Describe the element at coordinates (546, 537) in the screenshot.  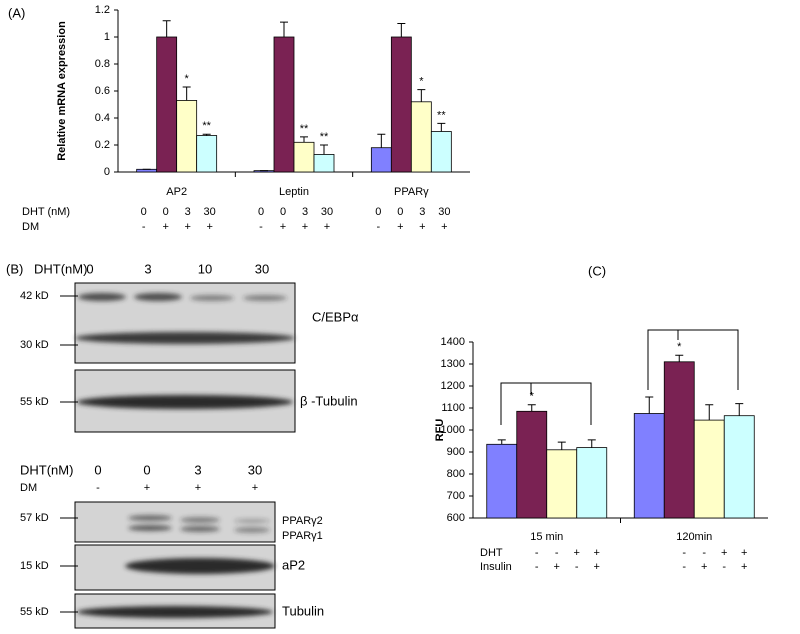
I see `x-tick-label: 15 min` at that location.